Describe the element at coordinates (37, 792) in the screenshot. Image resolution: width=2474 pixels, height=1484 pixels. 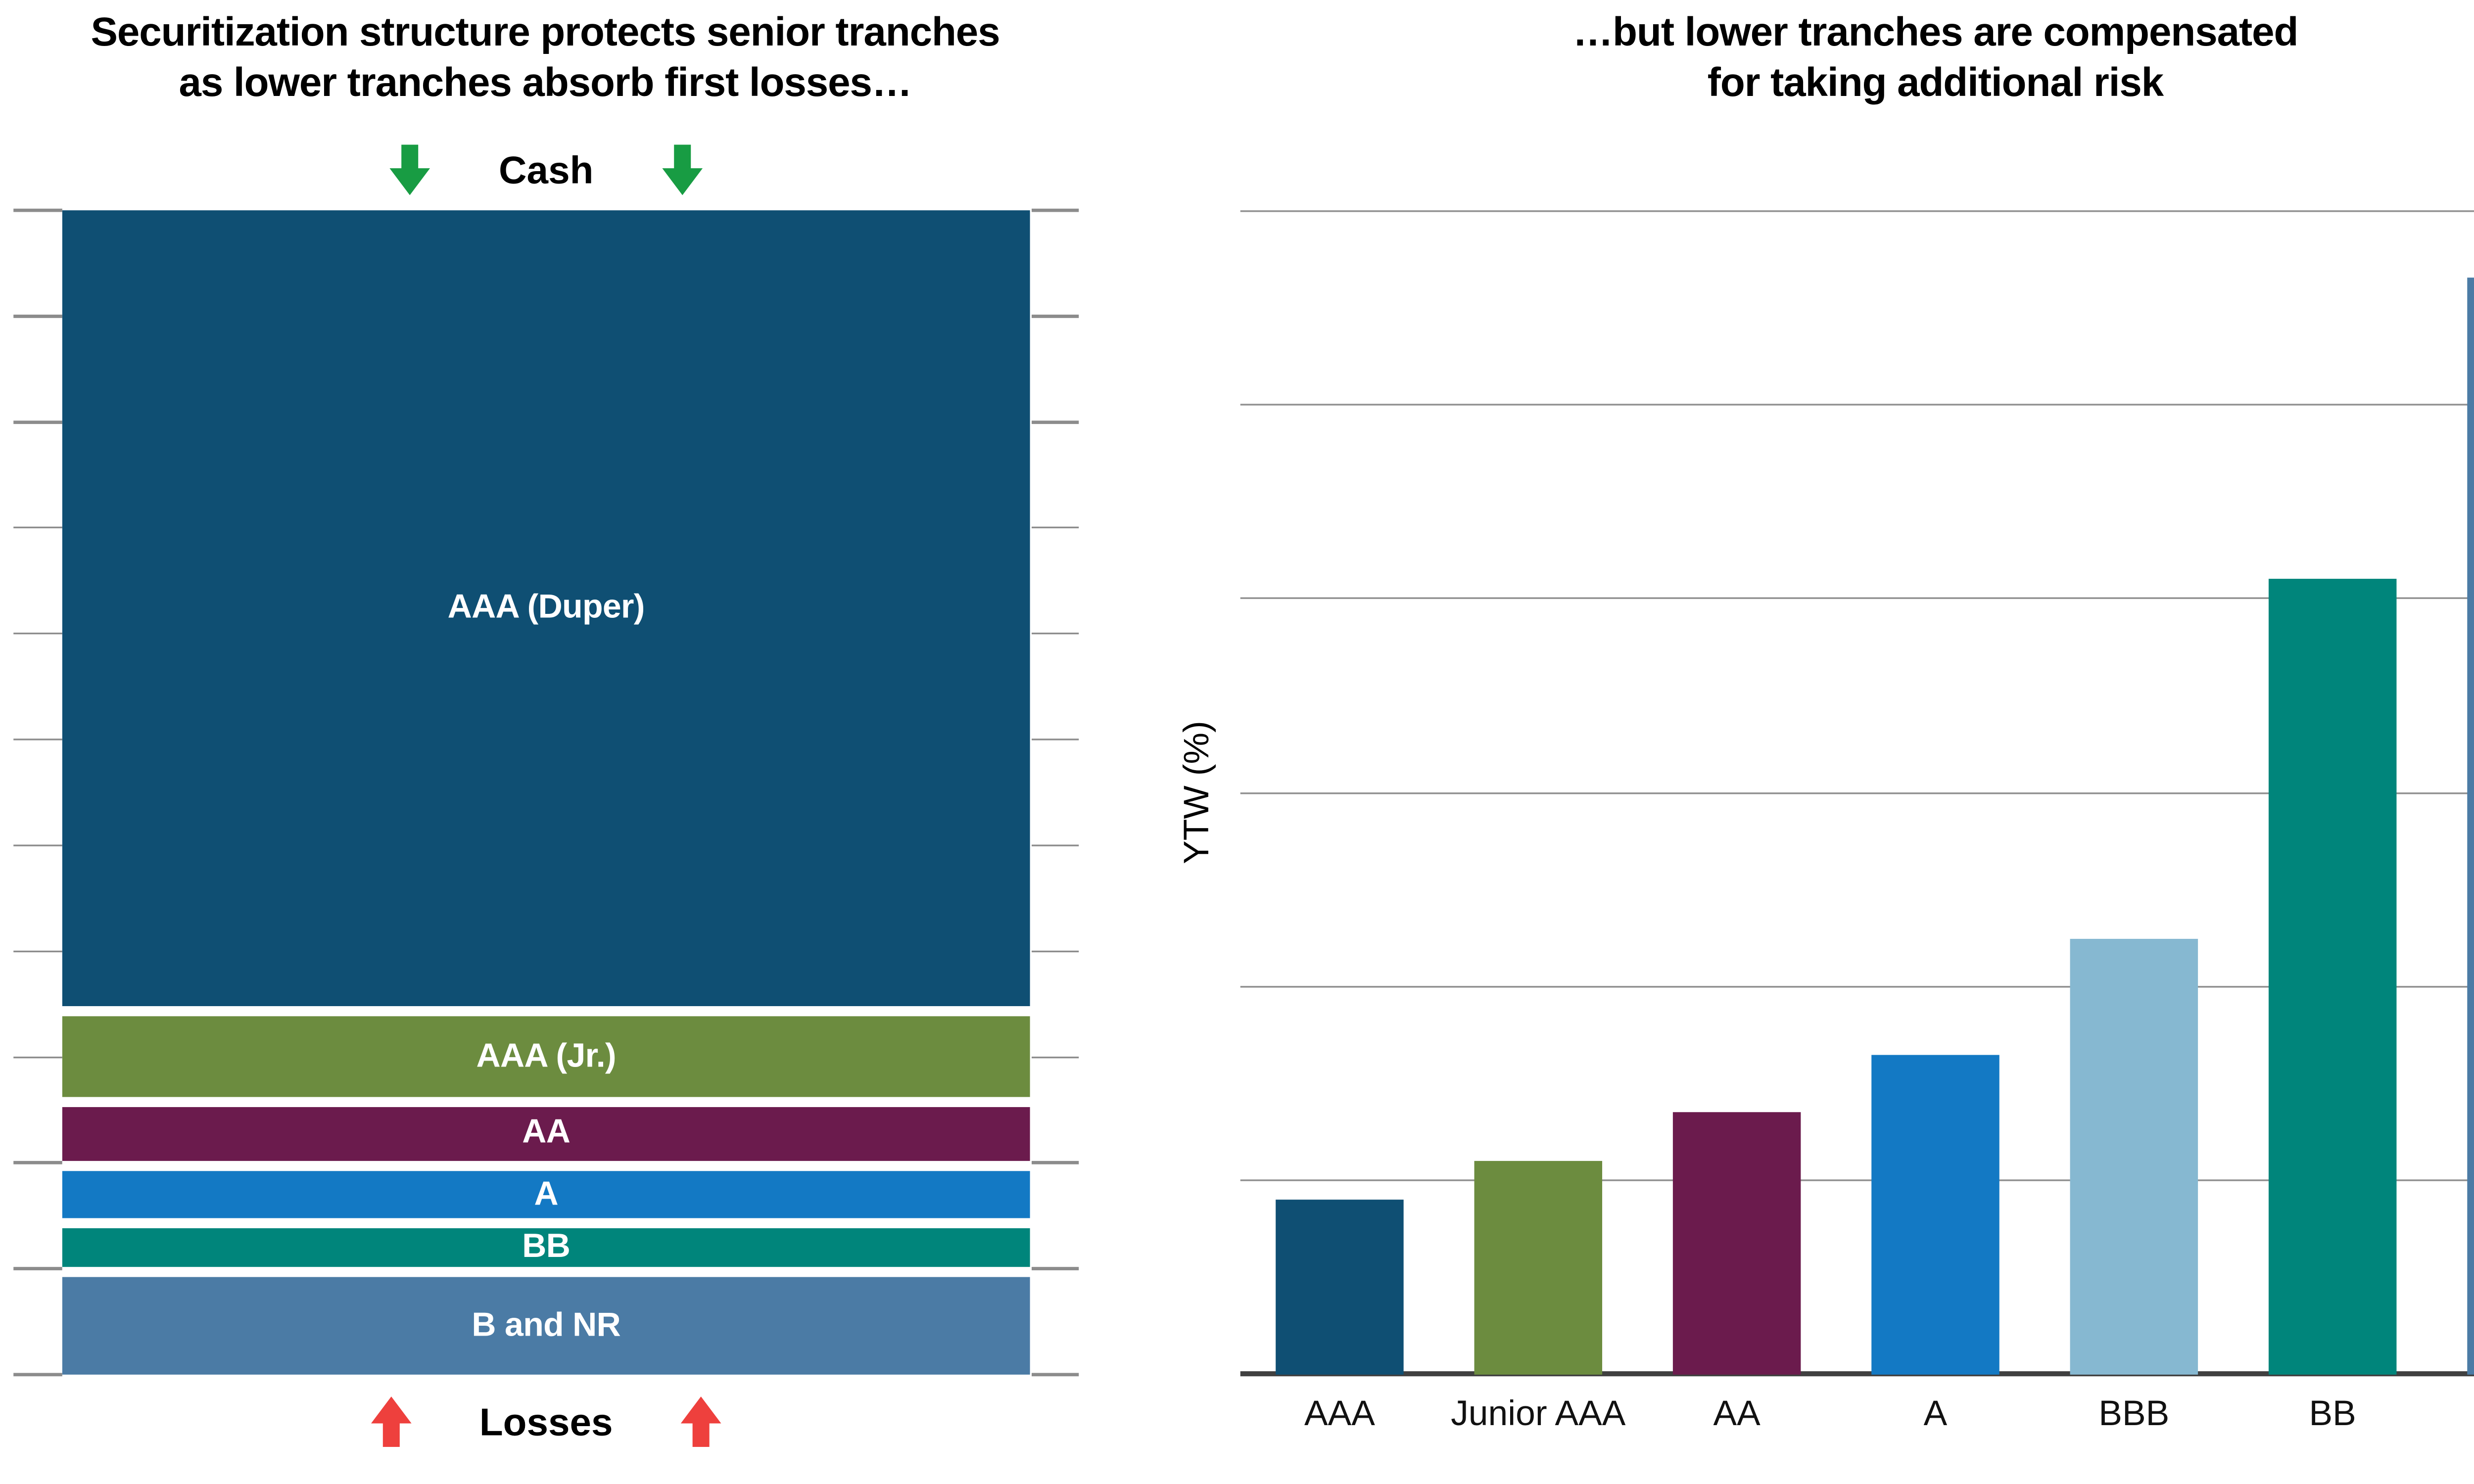
I see `left-axis-ticks` at that location.